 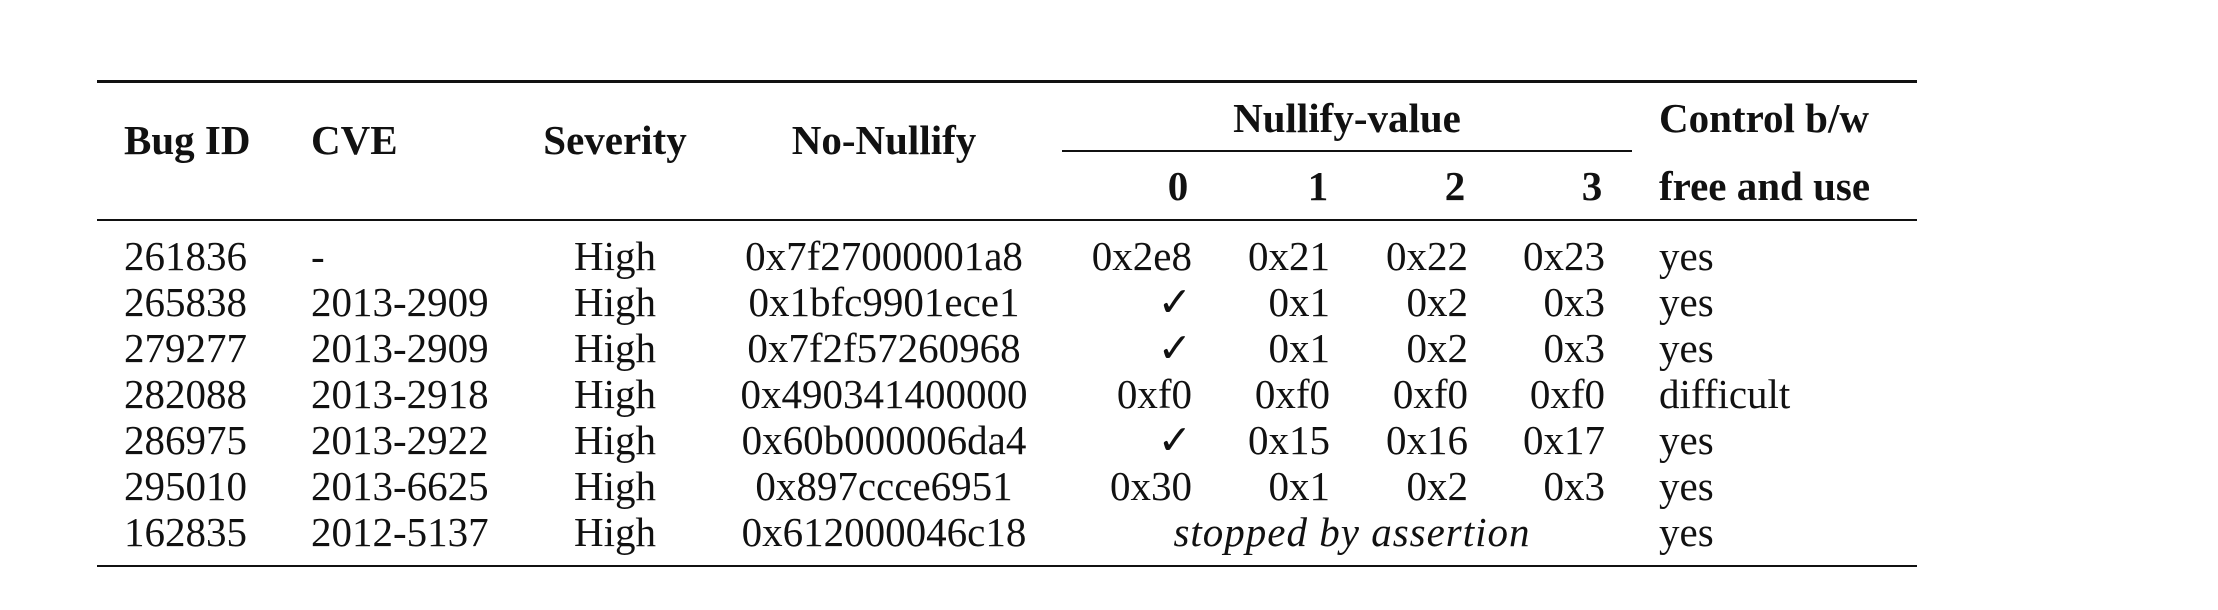 What do you see at coordinates (354, 140) in the screenshot?
I see `header-cve: CVE` at bounding box center [354, 140].